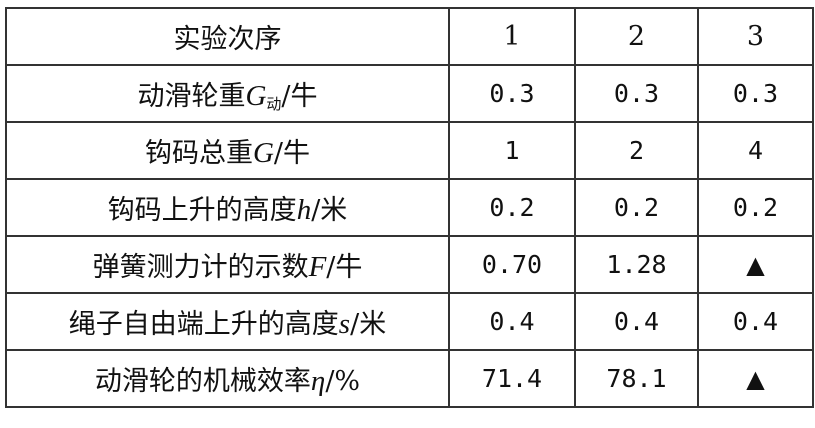 The width and height of the screenshot is (815, 428). I want to click on row-label: 绳子自由端上升的高度s/米, so click(227, 321).